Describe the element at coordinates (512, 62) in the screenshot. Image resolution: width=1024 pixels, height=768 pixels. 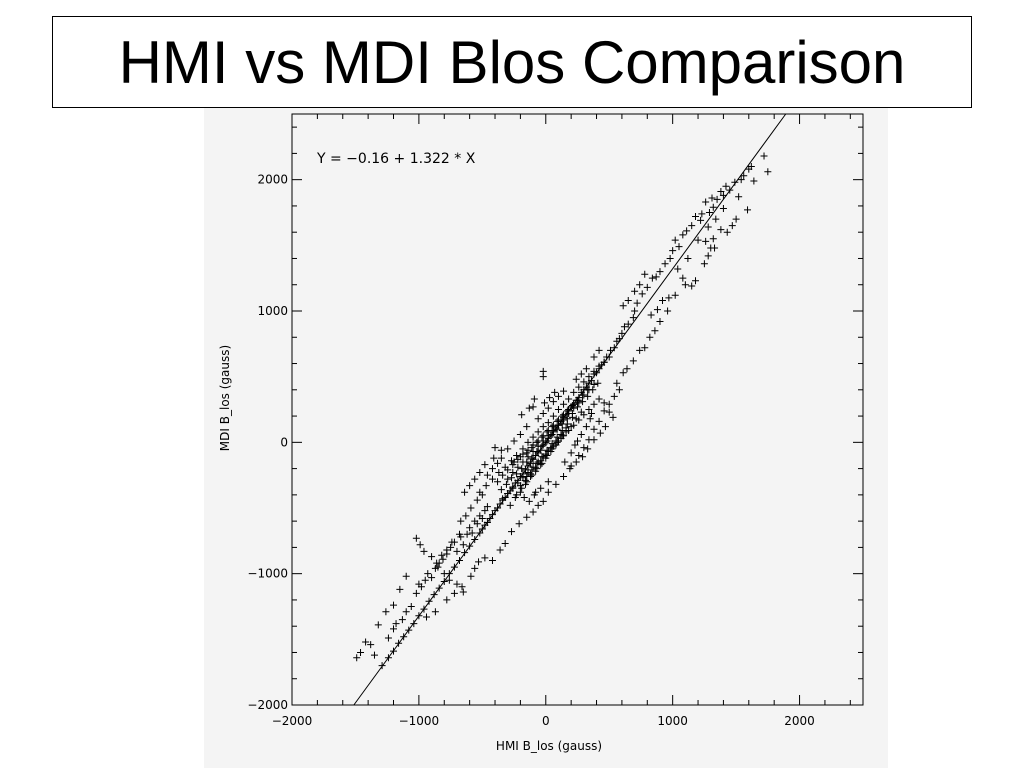
I see `title-box: HMI vs MDI Blos Comparison` at that location.